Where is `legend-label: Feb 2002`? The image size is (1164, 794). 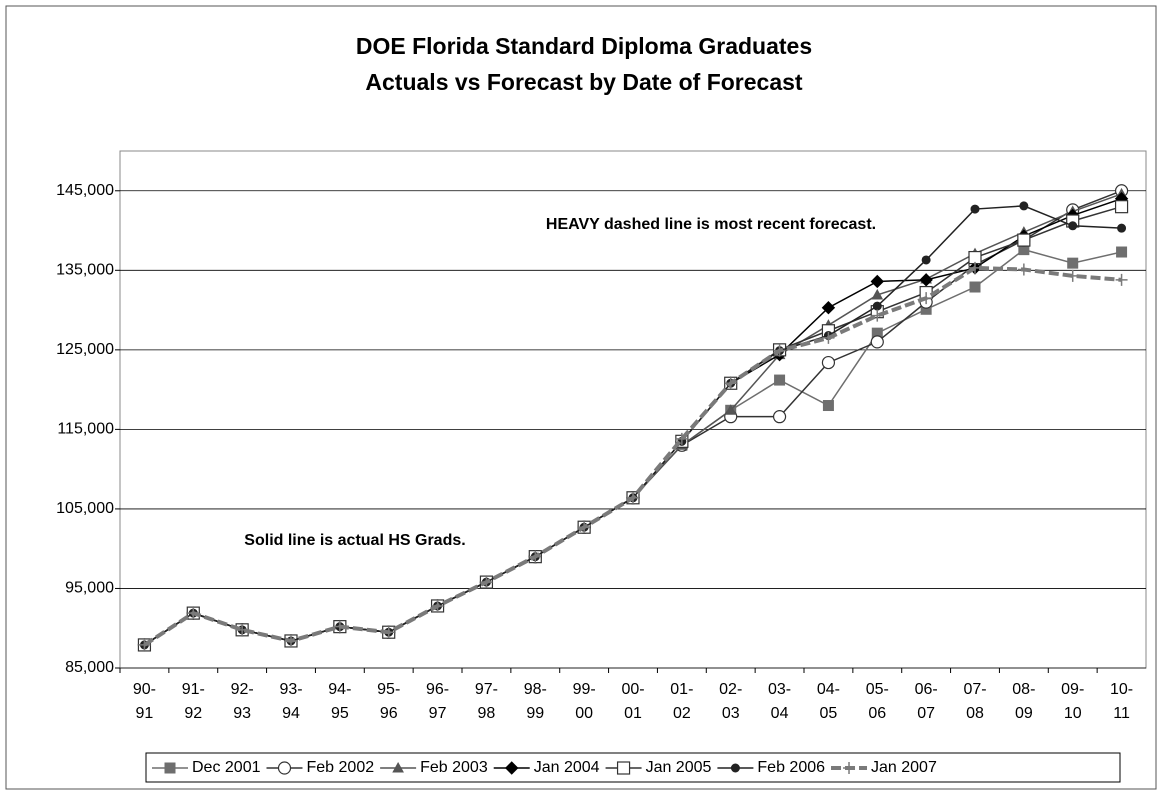 legend-label: Feb 2002 is located at coordinates (341, 767).